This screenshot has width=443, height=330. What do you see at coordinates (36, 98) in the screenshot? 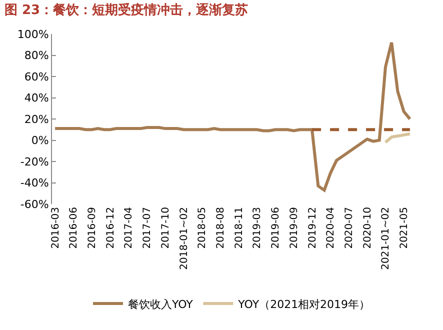
I see `y-tick-label: 40%` at bounding box center [36, 98].